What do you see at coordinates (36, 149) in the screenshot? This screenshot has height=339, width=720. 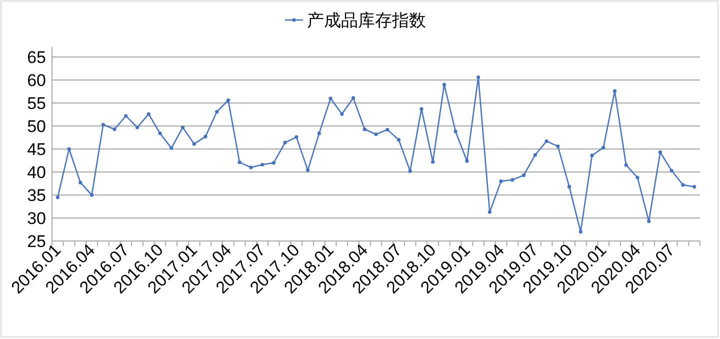 I see `y-tick-label: 45` at bounding box center [36, 149].